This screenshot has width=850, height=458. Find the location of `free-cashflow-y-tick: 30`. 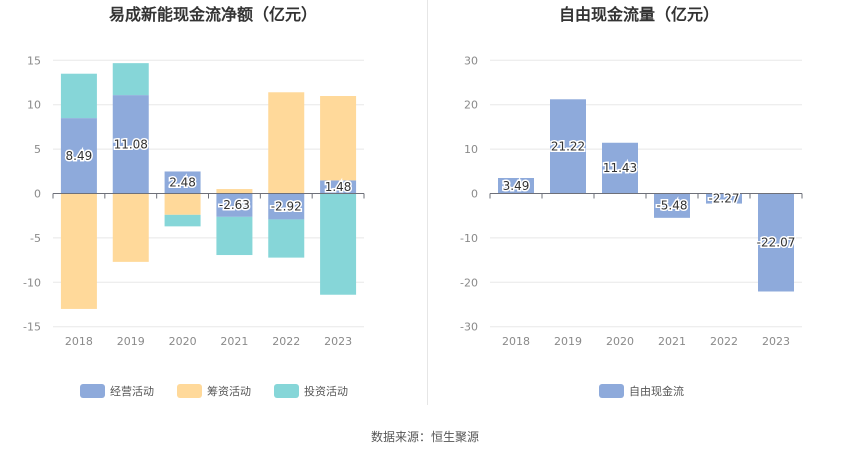

free-cashflow-y-tick: 30 is located at coordinates (471, 60).